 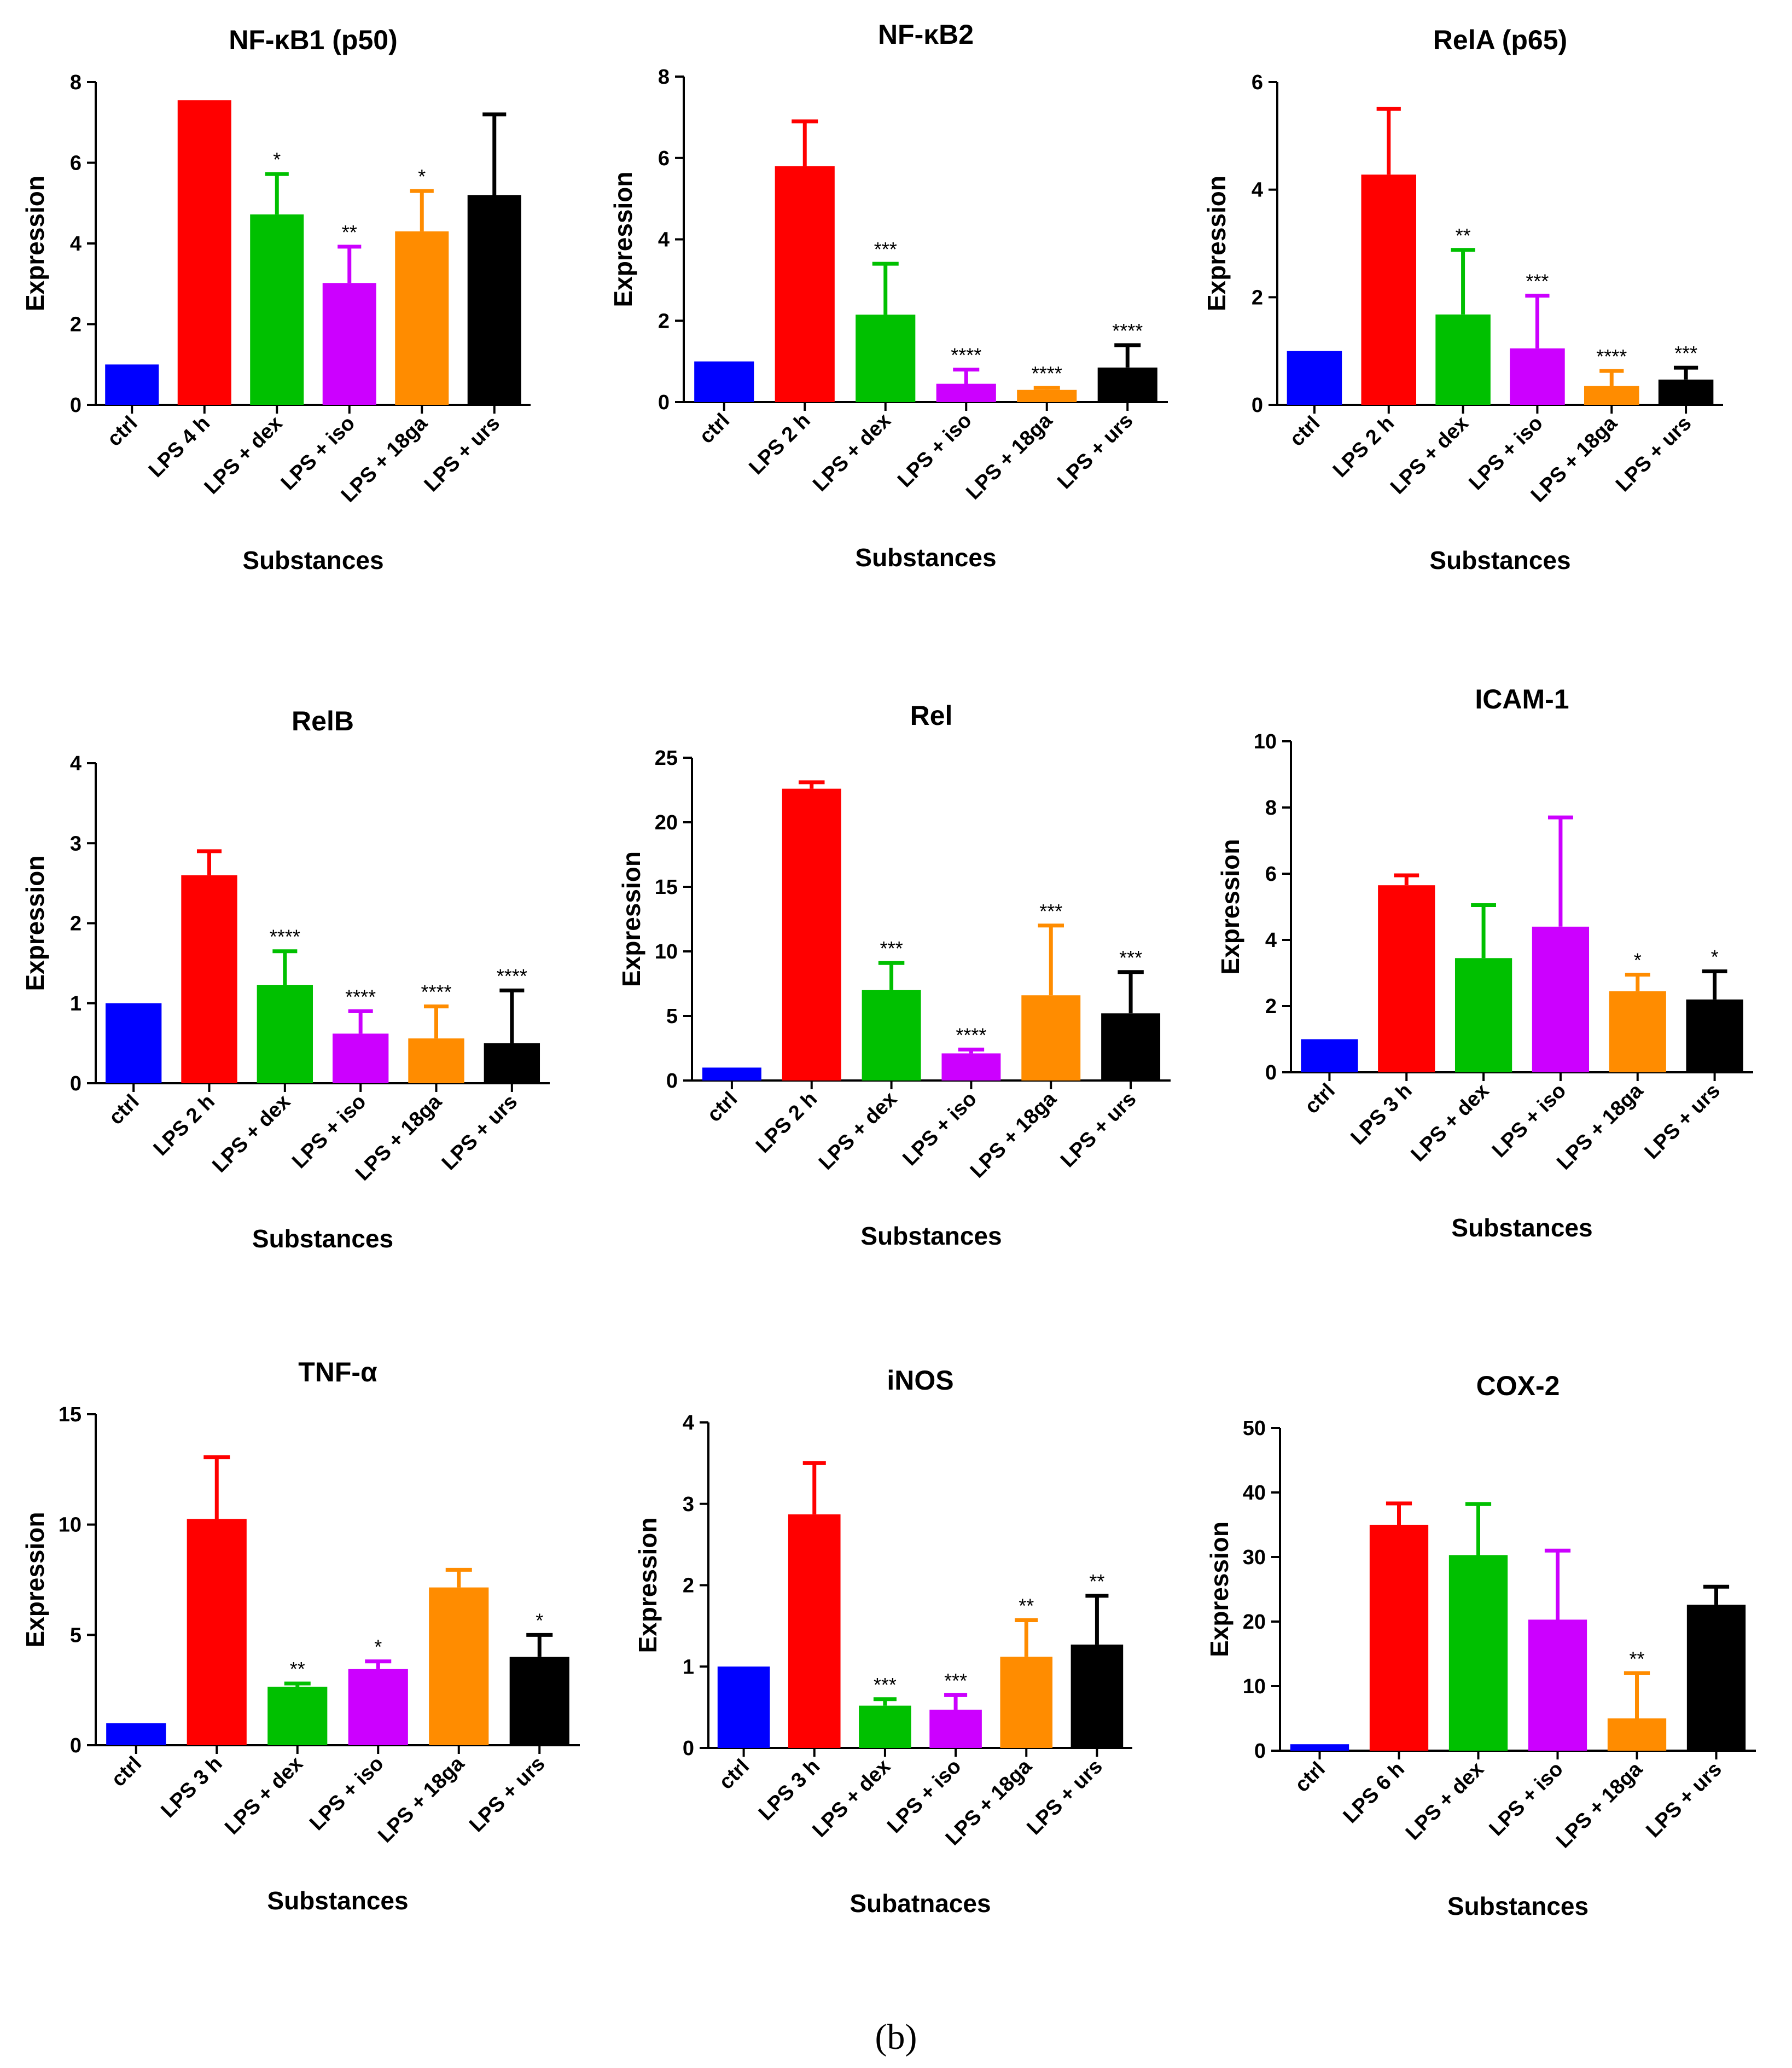 What do you see at coordinates (76, 843) in the screenshot?
I see `y-tick-label: 3` at bounding box center [76, 843].